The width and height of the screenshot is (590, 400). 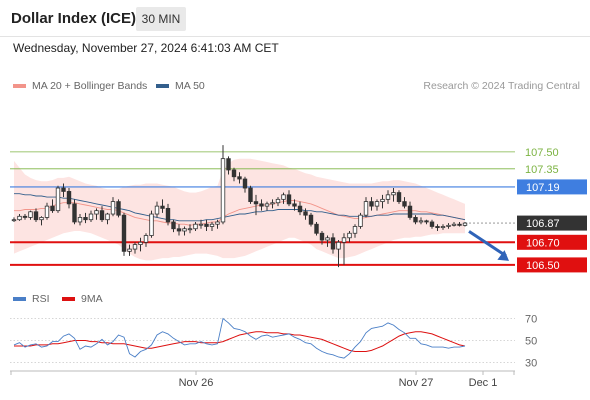 What do you see at coordinates (295, 36) in the screenshot?
I see `header-divider` at bounding box center [295, 36].